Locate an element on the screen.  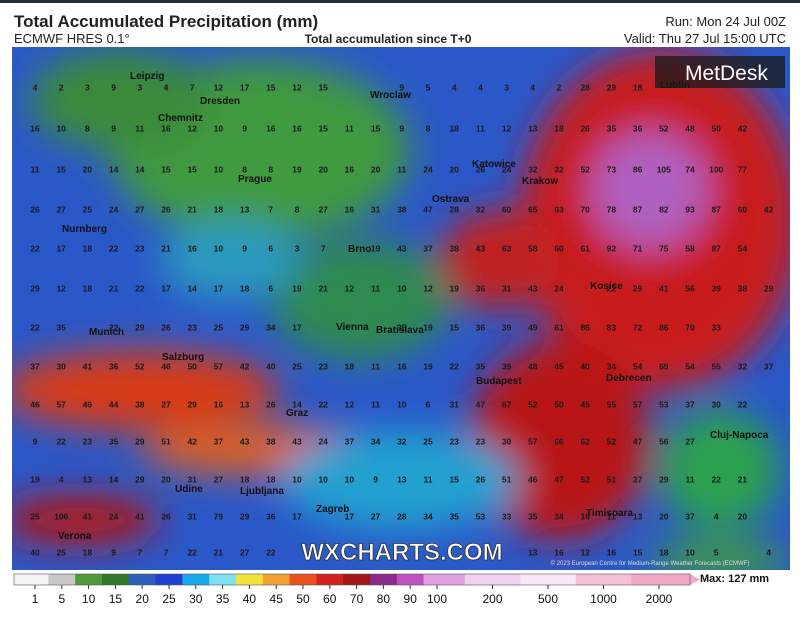
colorbar-frame is located at coordinates (352, 579).